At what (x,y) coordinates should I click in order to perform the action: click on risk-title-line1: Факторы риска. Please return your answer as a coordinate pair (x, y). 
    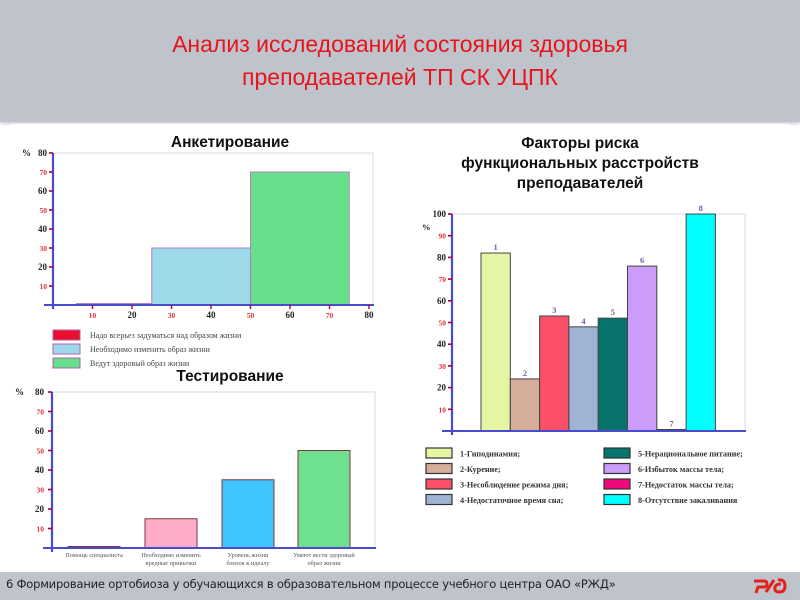
    Looking at the image, I should click on (580, 143).